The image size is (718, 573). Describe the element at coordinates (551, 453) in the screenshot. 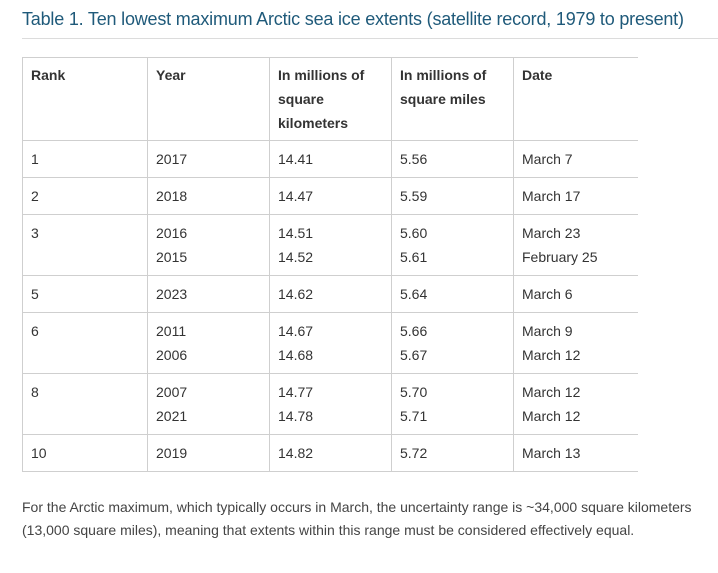

I see `cell-date-value: March 13` at that location.